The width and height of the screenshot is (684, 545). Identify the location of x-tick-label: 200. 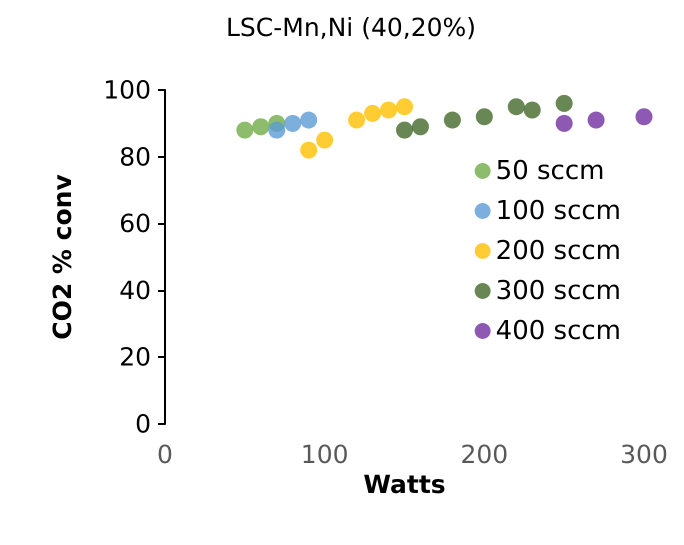
(484, 454).